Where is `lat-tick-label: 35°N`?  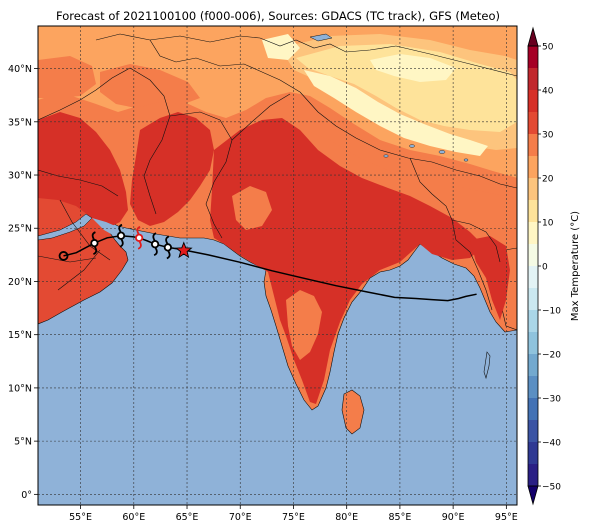 lat-tick-label: 35°N is located at coordinates (20, 122).